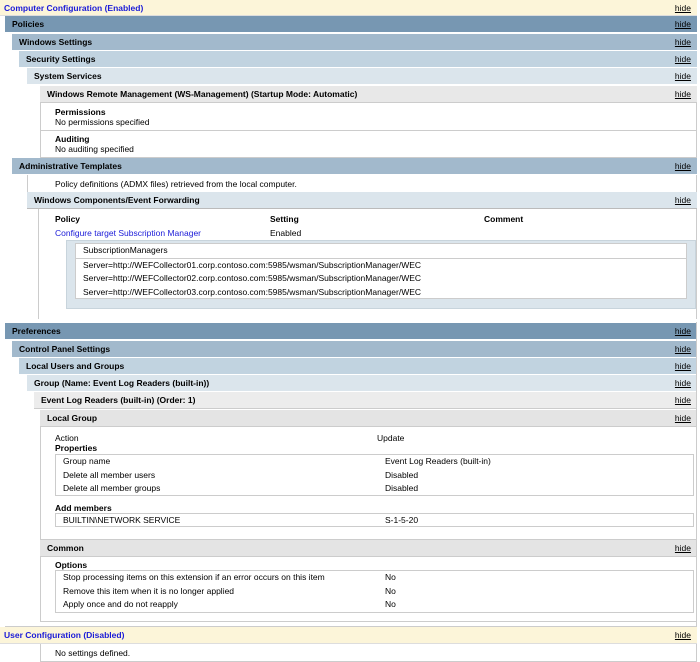 The image size is (700, 662). I want to click on admin-templates-header: Administrative Templates hide, so click(354, 166).